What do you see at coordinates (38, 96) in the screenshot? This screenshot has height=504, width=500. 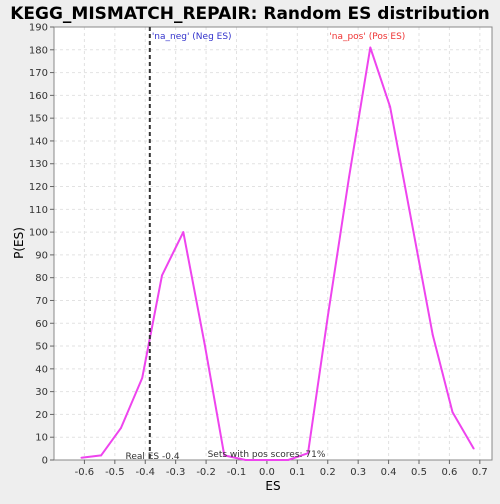 I see `y-tick-label: 160` at bounding box center [38, 96].